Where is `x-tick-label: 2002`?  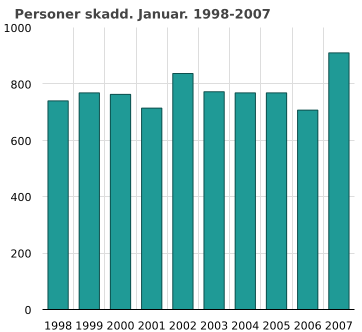 x-tick-label: 2002 is located at coordinates (182, 326).